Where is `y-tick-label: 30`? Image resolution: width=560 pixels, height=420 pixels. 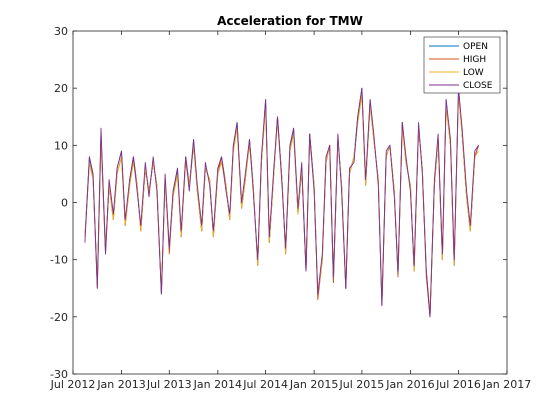
y-tick-label: 30 is located at coordinates (61, 31).